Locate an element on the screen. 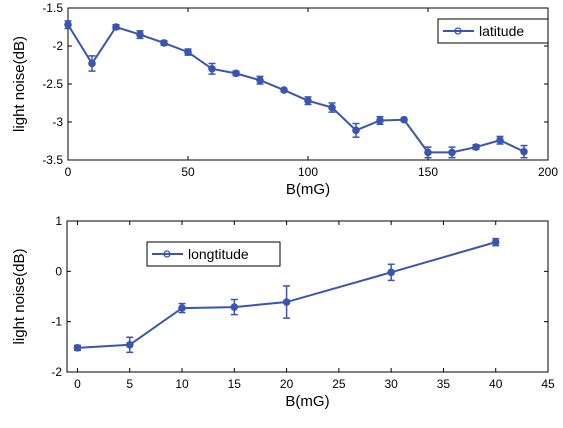  x-tick-label: 15 is located at coordinates (235, 384).